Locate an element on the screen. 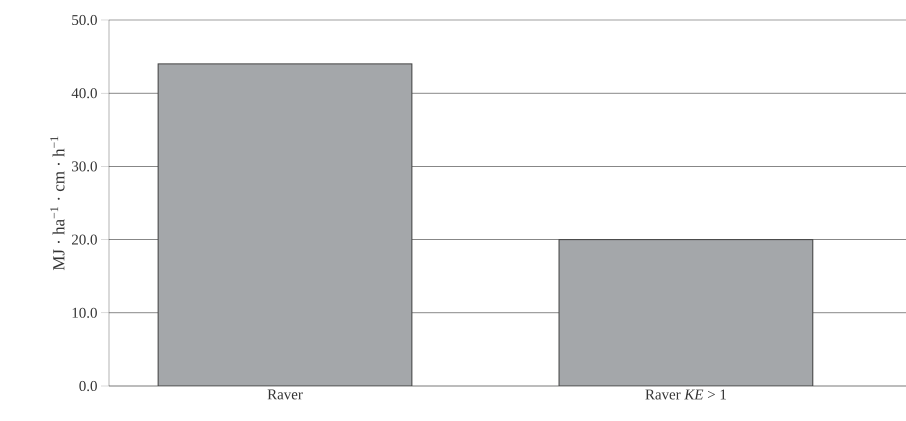  x-tick-label: Raver is located at coordinates (285, 395).